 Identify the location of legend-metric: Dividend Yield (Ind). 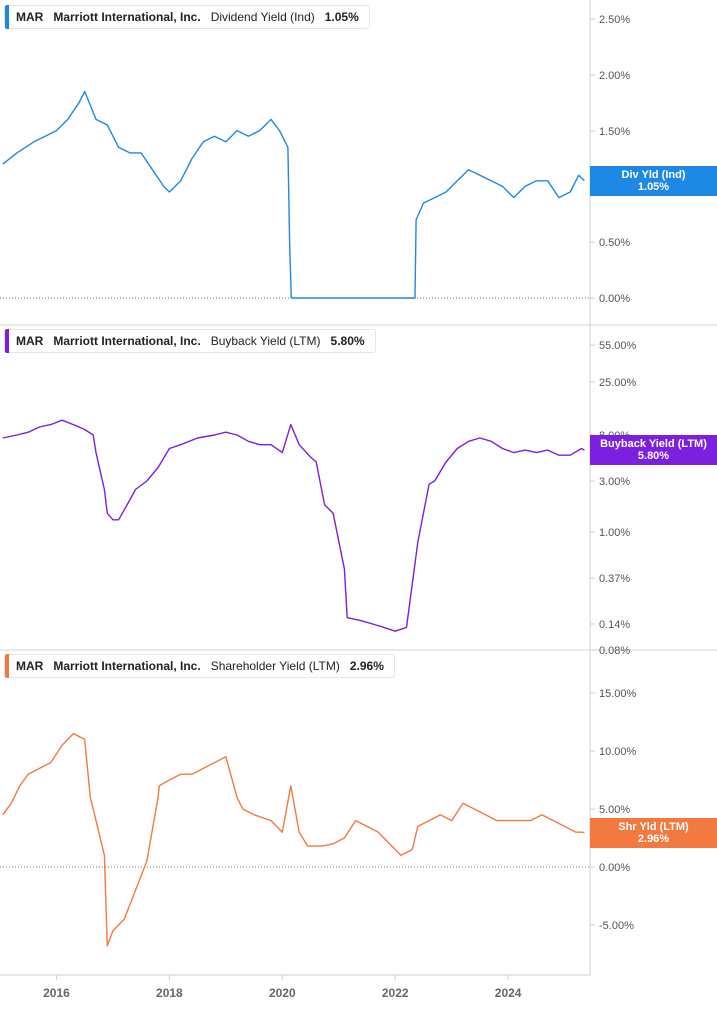
(262, 17).